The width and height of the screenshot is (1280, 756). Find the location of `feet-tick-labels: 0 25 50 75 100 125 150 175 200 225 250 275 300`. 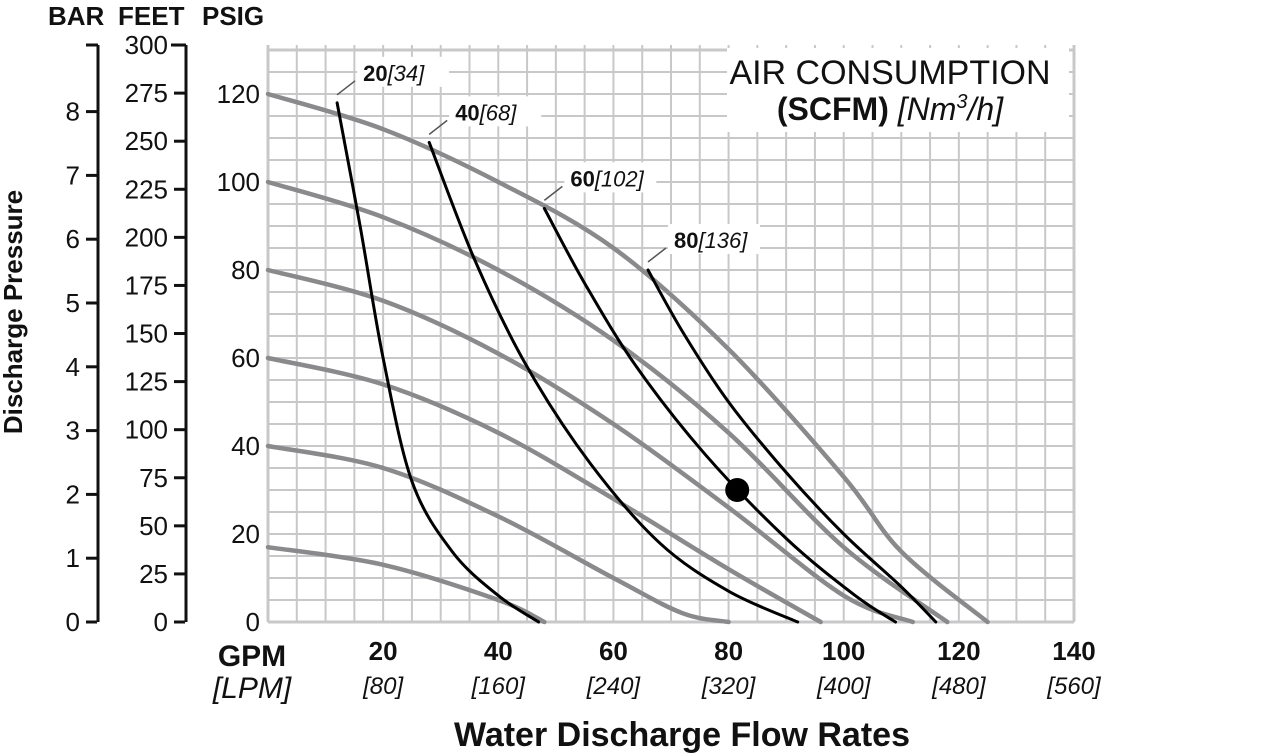

feet-tick-labels: 0 25 50 75 100 125 150 175 200 225 250 275 300 is located at coordinates (146, 333).